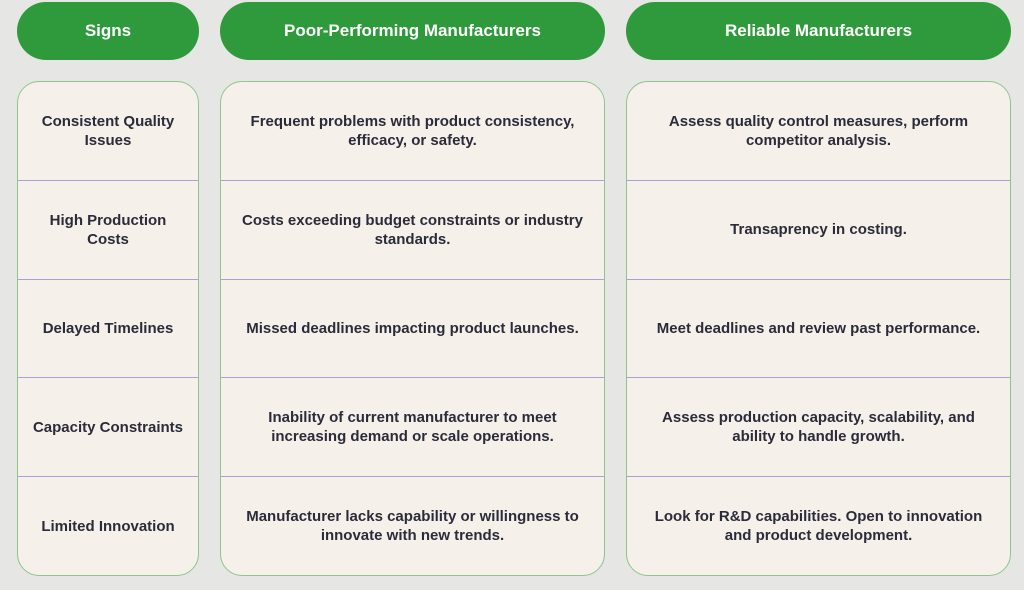 The width and height of the screenshot is (1024, 590). What do you see at coordinates (108, 130) in the screenshot?
I see `sign-cell: Consistent Quality Issues` at bounding box center [108, 130].